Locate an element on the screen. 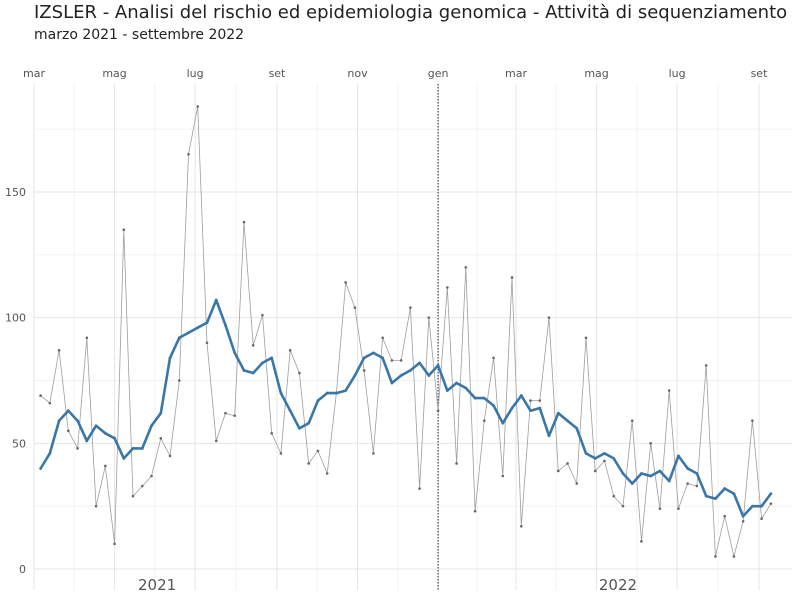 This screenshot has width=800, height=600. chart-subtitle: marzo 2021 - settembre 2022 is located at coordinates (139, 35).